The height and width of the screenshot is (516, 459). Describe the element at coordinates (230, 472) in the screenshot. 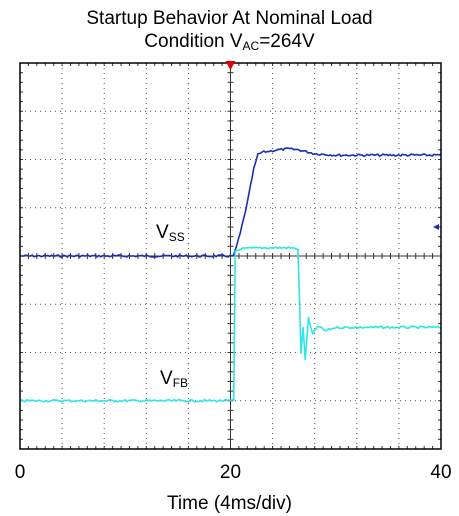

I see `x-tick-label: 20` at that location.